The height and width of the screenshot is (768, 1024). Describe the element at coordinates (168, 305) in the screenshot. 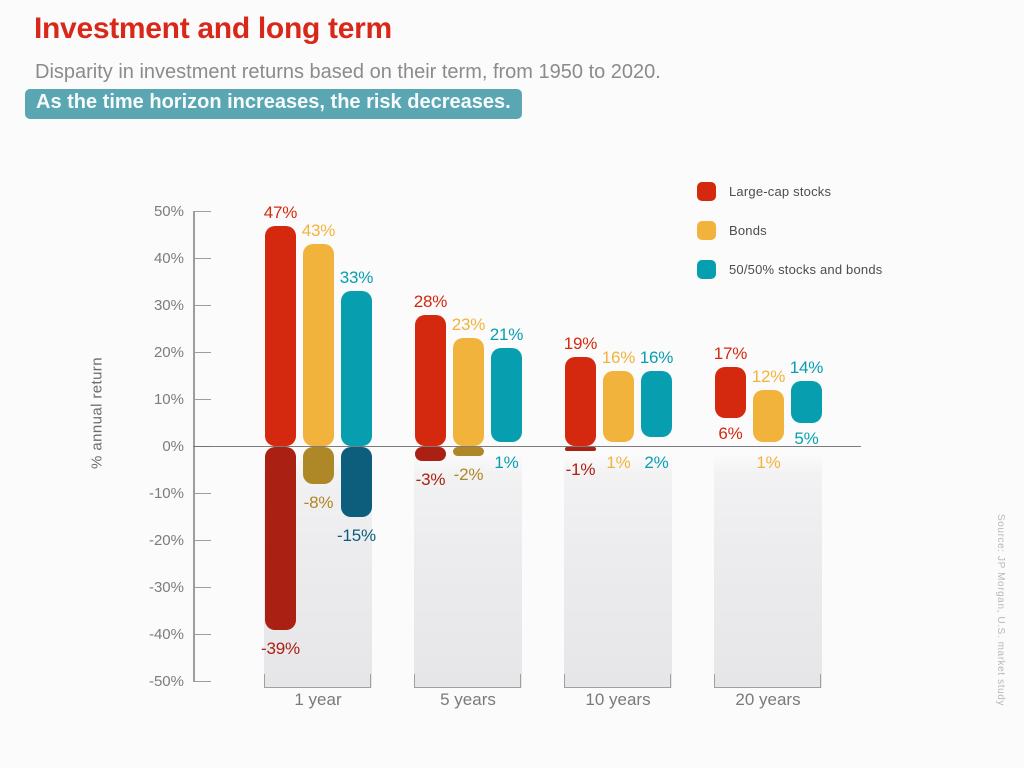

I see `y-axis-tick-label: 30%` at that location.